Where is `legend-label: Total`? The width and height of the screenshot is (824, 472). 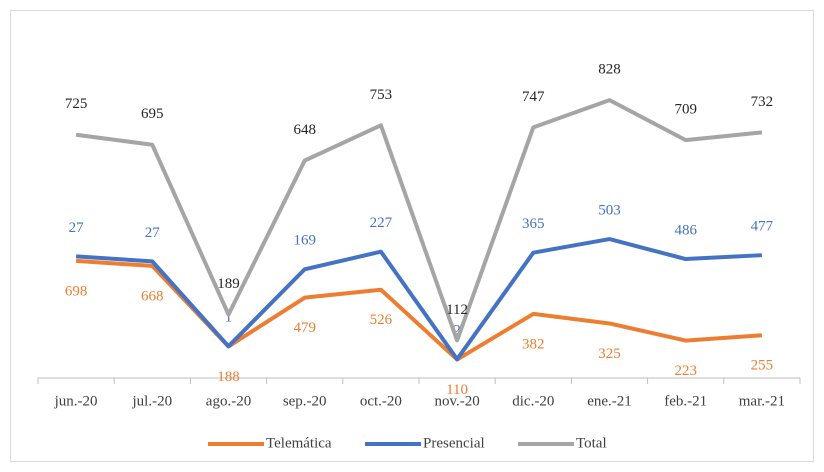
legend-label: Total is located at coordinates (591, 443).